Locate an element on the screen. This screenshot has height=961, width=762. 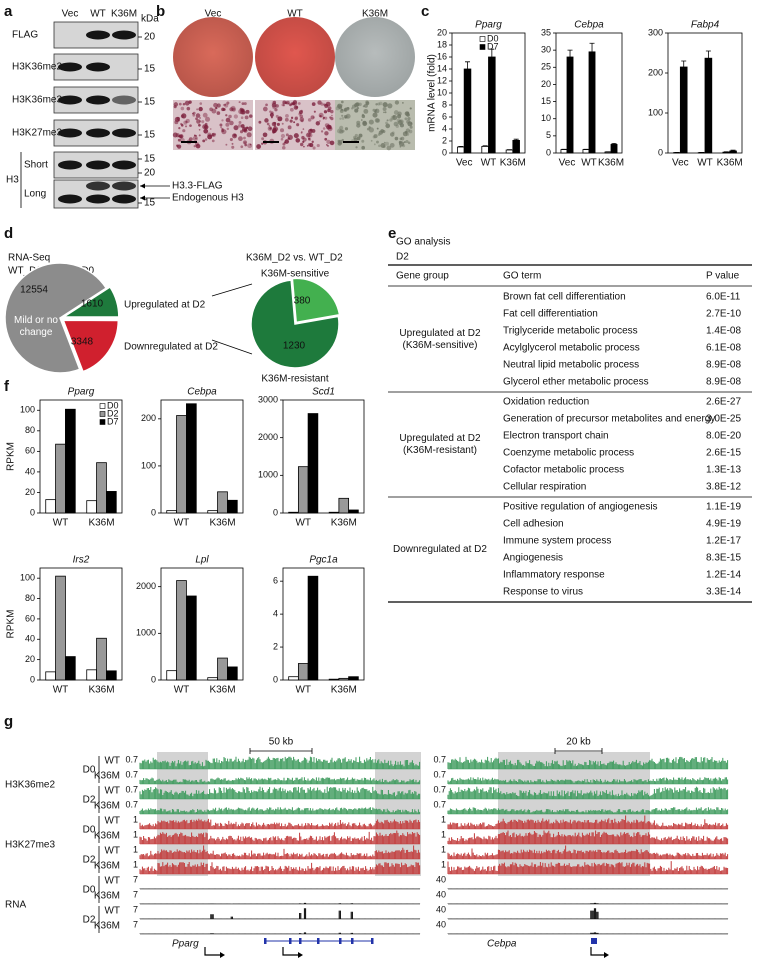
p-value: 2.7E-10 is located at coordinates (723, 314).